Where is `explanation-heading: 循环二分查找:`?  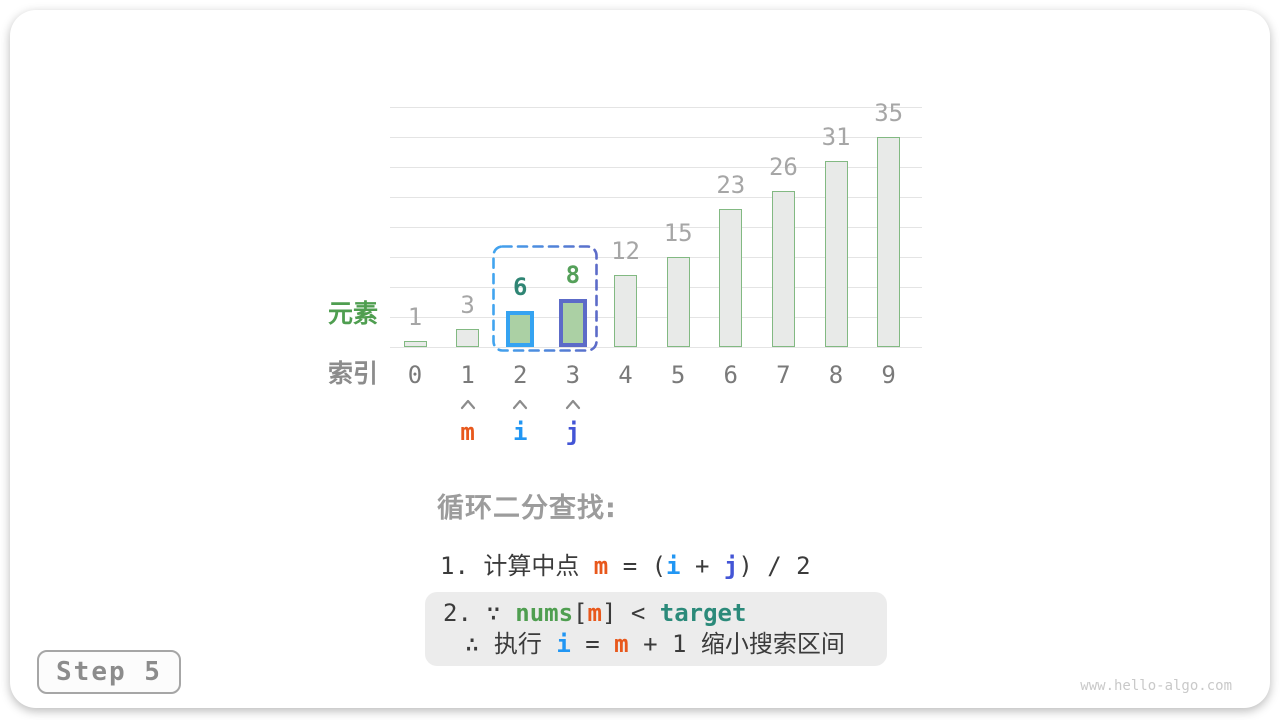 explanation-heading: 循环二分查找: is located at coordinates (527, 508).